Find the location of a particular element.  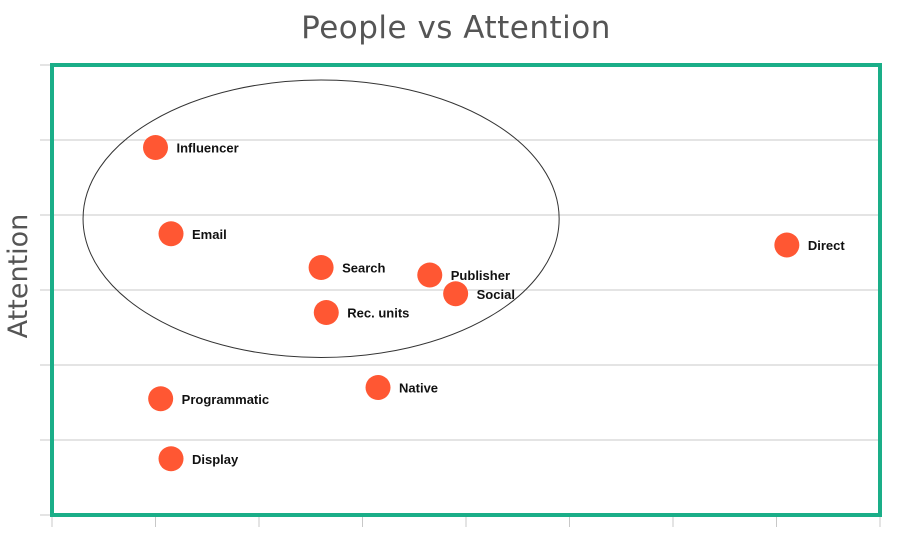

data-label: Influencer is located at coordinates (208, 148).